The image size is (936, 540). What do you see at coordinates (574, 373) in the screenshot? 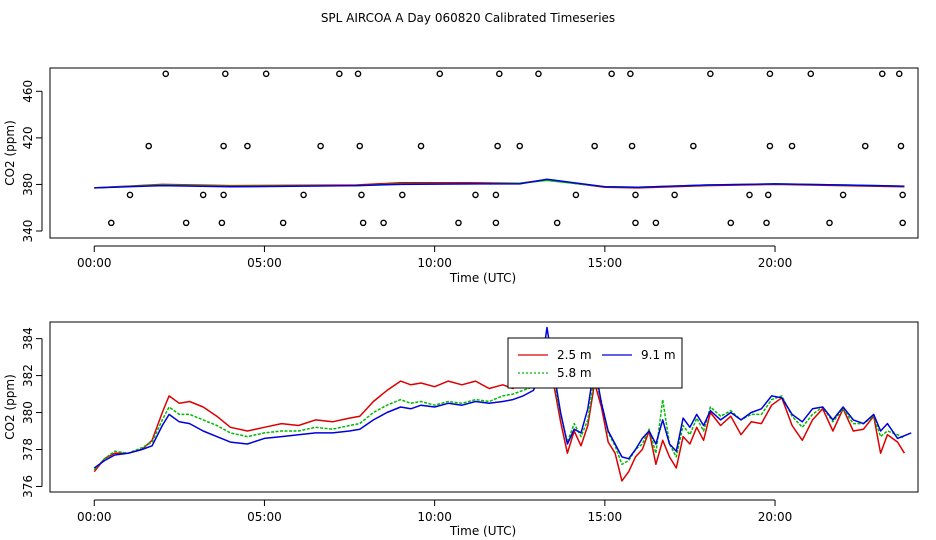
I see `legend-label-5-8m: 5.8 m` at bounding box center [574, 373].